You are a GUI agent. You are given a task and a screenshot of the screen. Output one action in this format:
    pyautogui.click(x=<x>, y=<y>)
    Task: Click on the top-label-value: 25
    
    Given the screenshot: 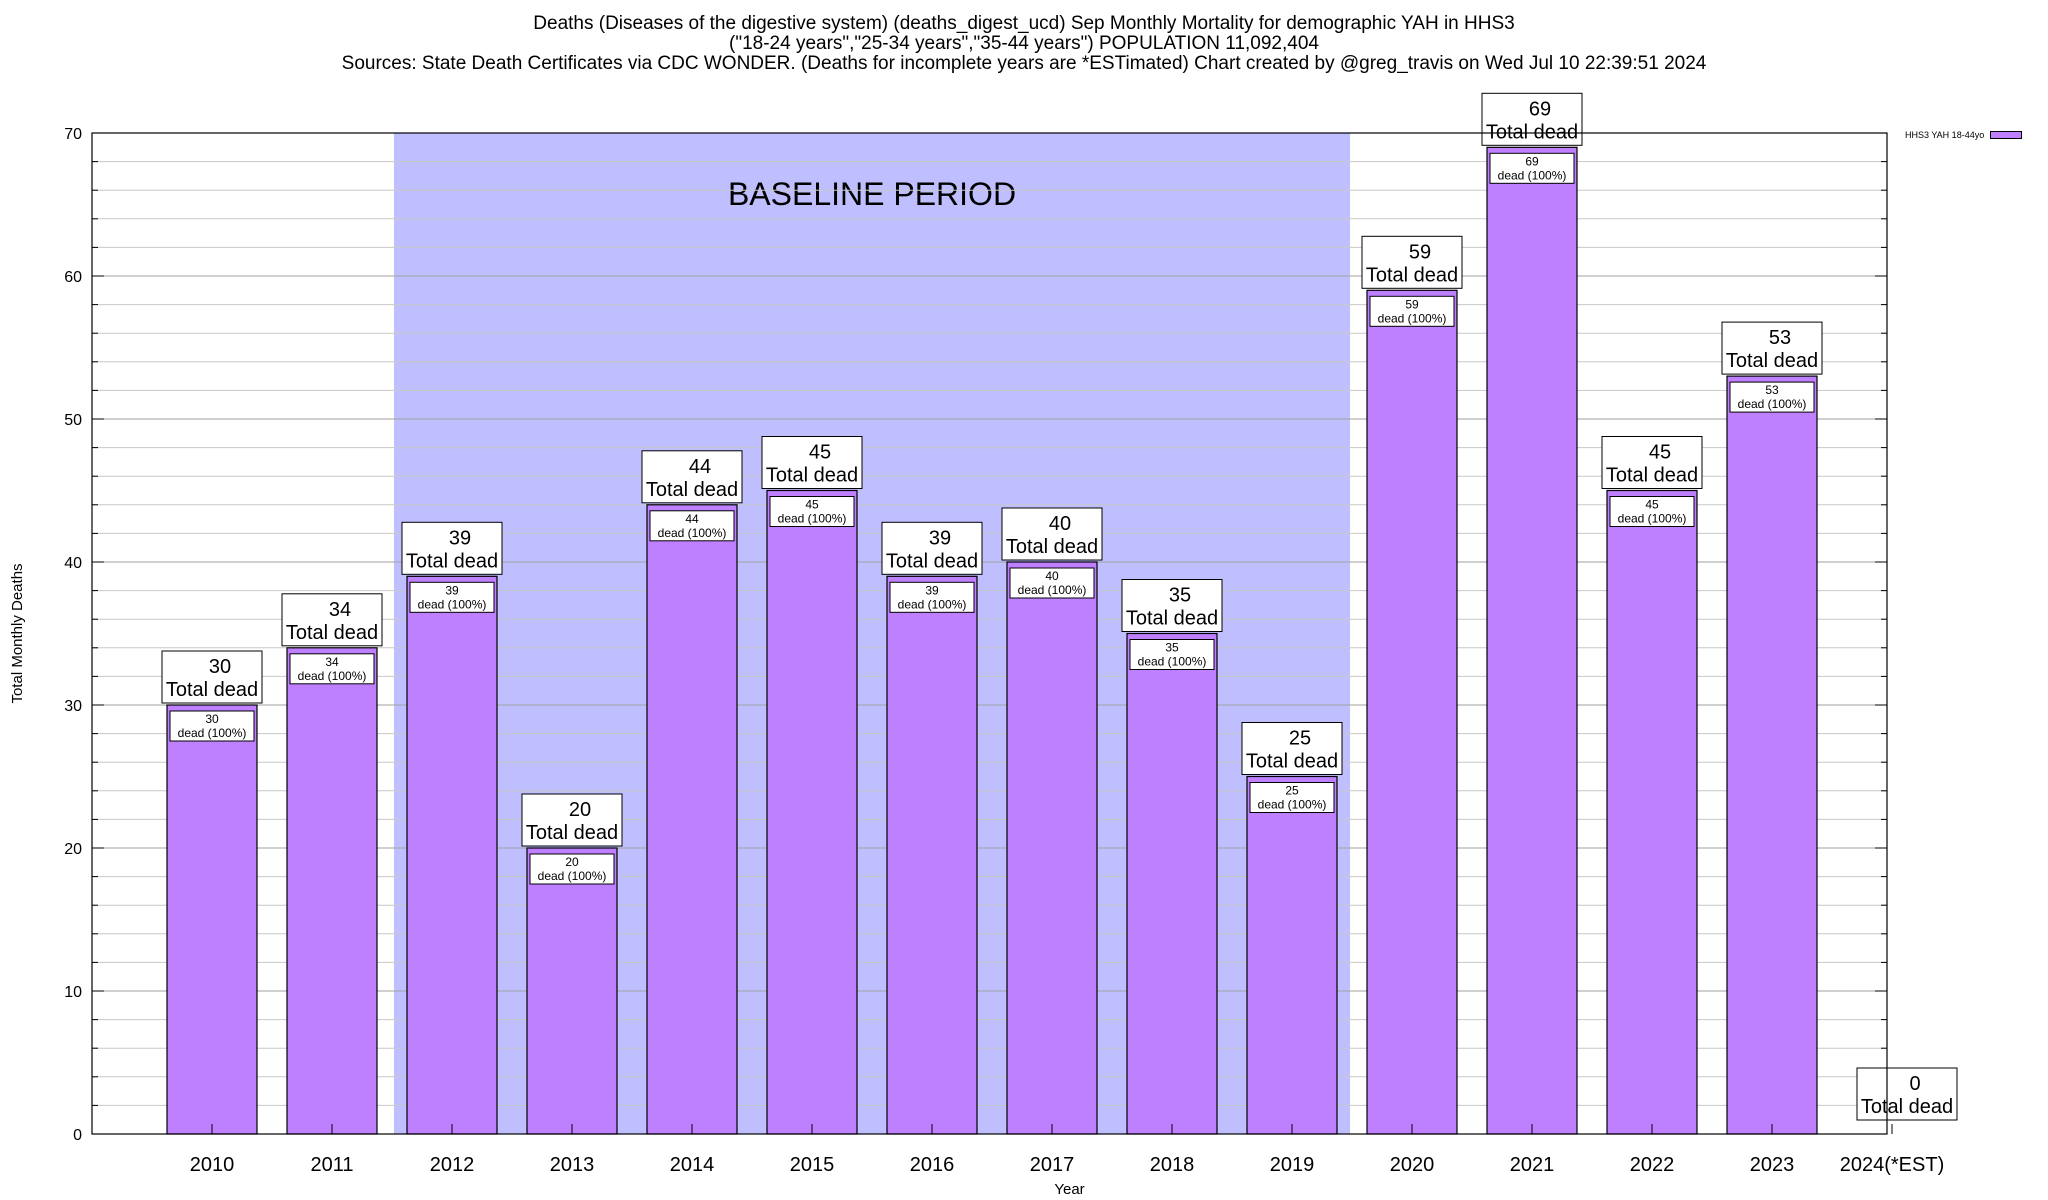 What is the action you would take?
    pyautogui.click(x=1300, y=739)
    